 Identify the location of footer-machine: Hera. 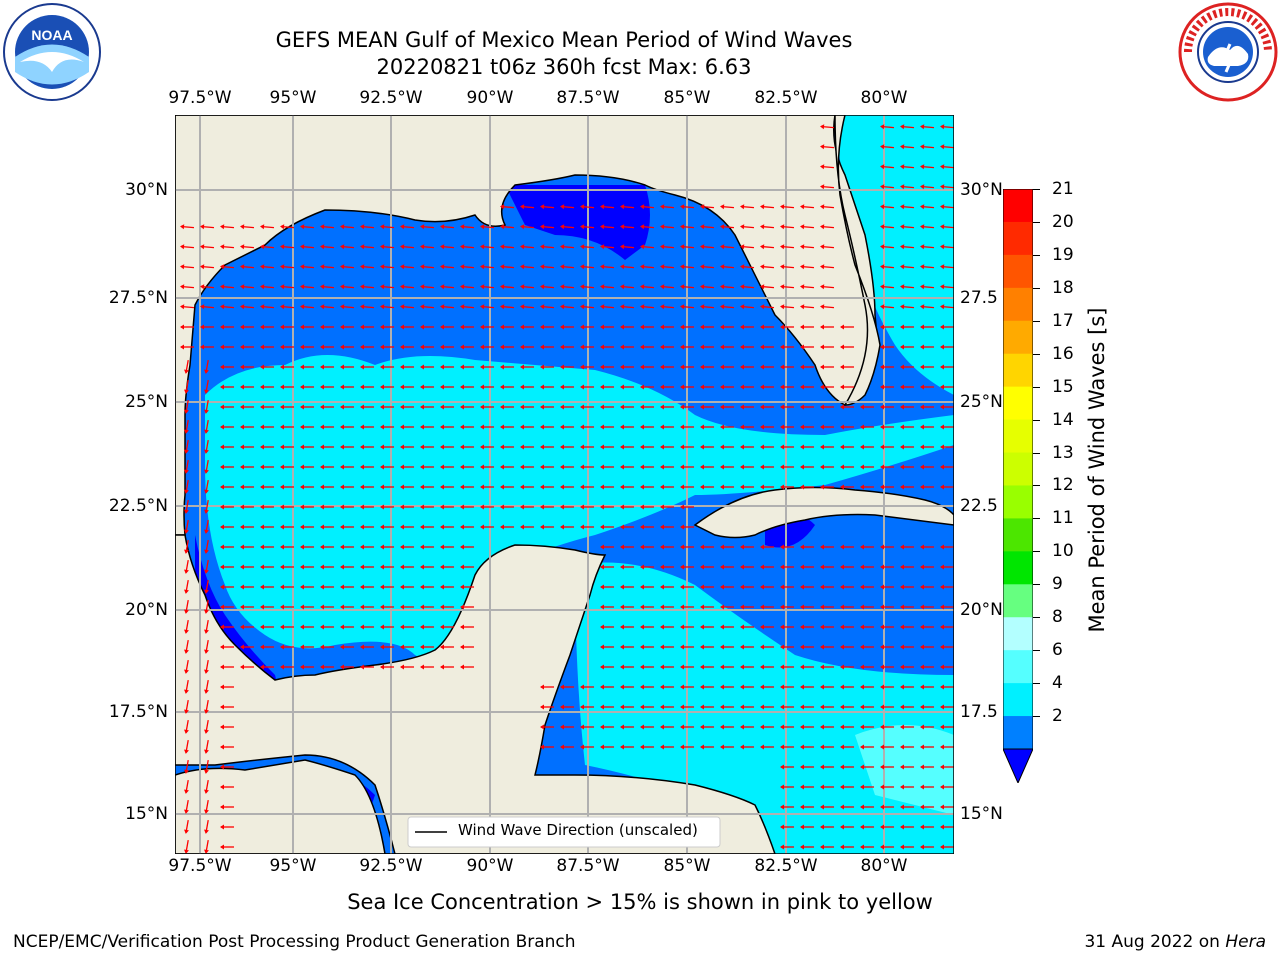
(1245, 942).